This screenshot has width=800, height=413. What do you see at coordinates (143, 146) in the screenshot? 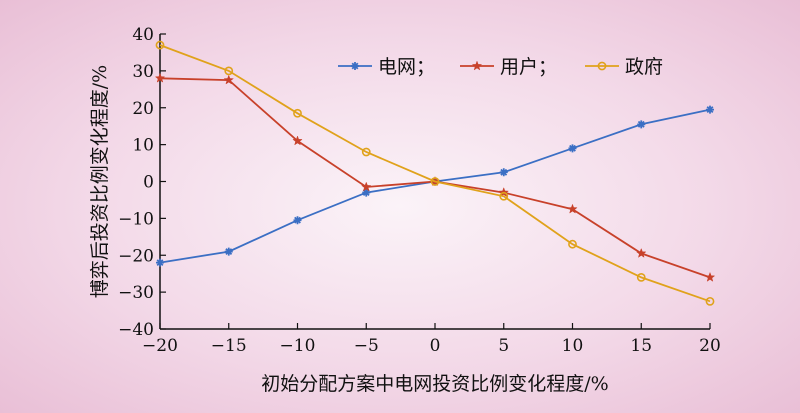
I see `y-tick-label: 10` at bounding box center [143, 146].